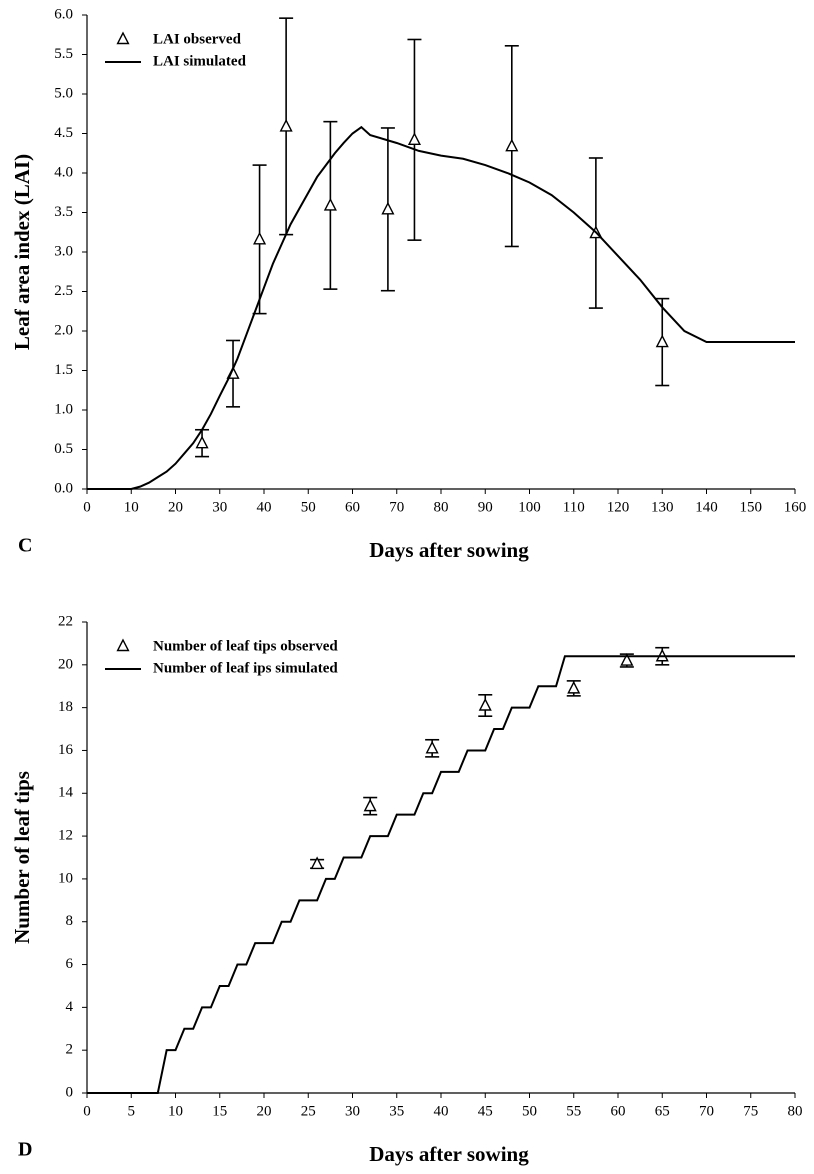 Image resolution: width=814 pixels, height=1174 pixels. Describe the element at coordinates (308, 1111) in the screenshot. I see `x-tick-label: 25` at that location.